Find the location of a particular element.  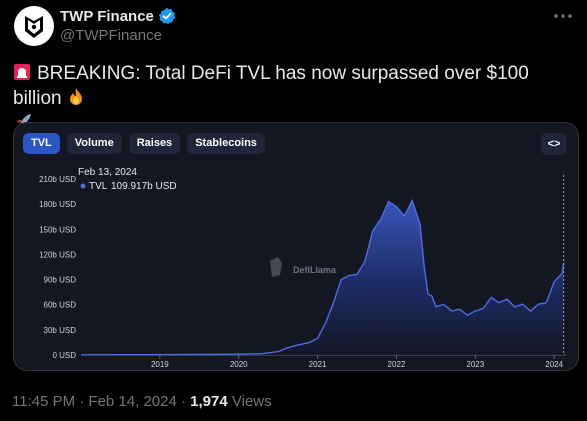

x-tick-label: 2024 is located at coordinates (554, 364).